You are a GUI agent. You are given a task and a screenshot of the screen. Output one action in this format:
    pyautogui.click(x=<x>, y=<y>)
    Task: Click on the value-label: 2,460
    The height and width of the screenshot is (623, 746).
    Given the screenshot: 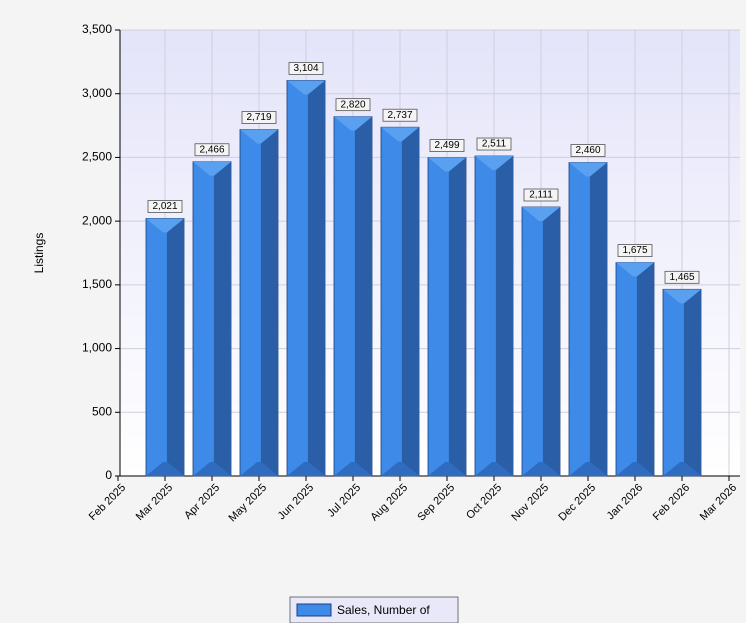 What is the action you would take?
    pyautogui.click(x=587, y=150)
    